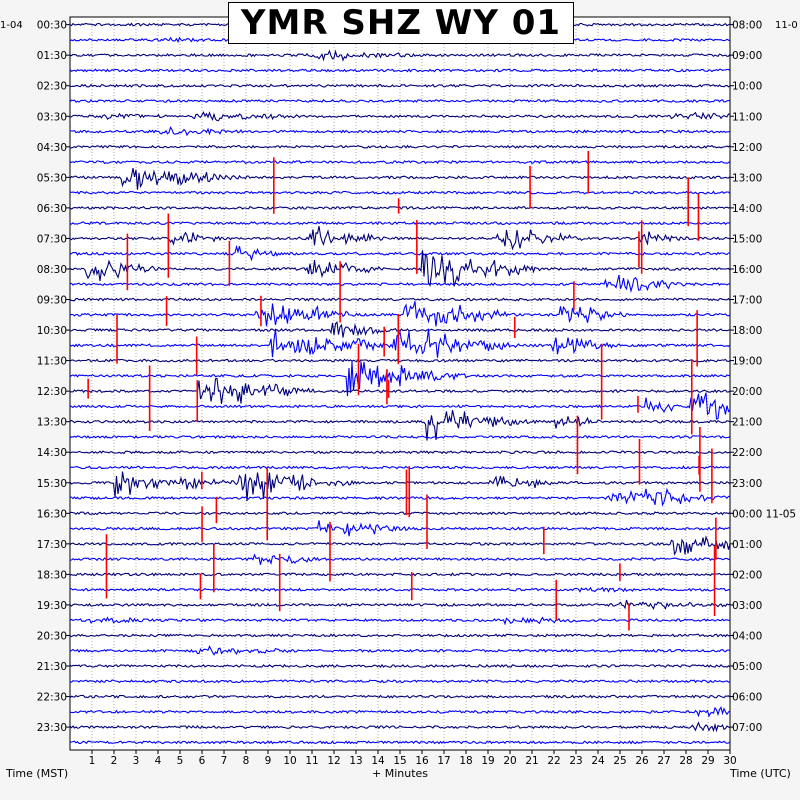 The image size is (800, 800). What do you see at coordinates (747, 239) in the screenshot?
I see `right-tick-label: 15:00` at bounding box center [747, 239].